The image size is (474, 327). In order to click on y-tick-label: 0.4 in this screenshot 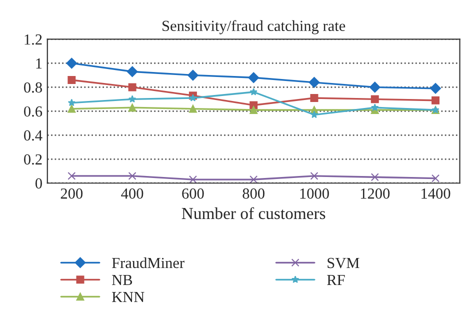, I will do `click(33, 135)`.